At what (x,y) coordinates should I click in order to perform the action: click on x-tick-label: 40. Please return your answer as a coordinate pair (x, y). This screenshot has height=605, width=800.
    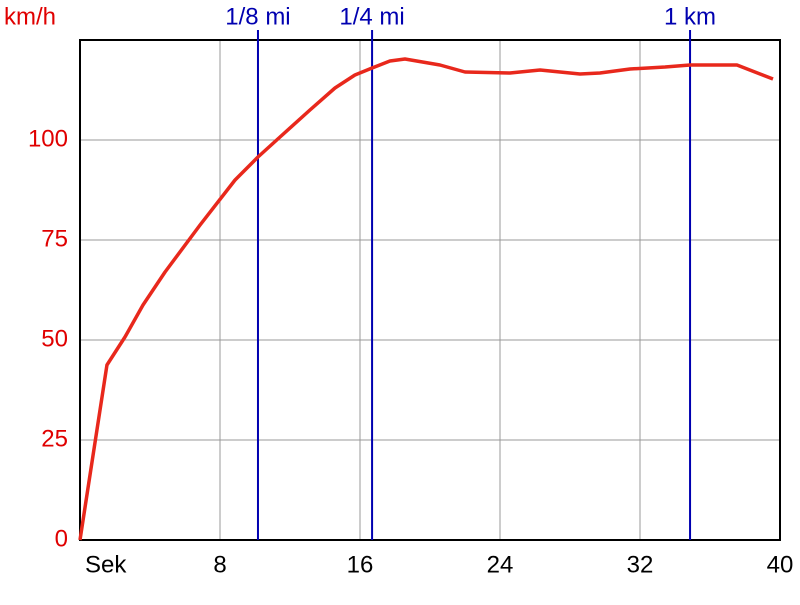
    Looking at the image, I should click on (780, 564).